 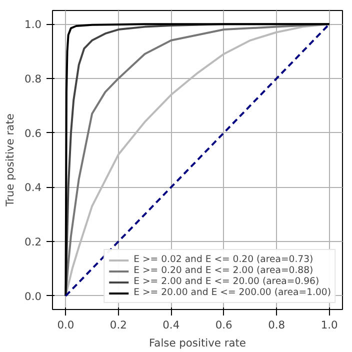 What do you see at coordinates (171, 325) in the screenshot?
I see `x-tick-label: 0.4` at bounding box center [171, 325].